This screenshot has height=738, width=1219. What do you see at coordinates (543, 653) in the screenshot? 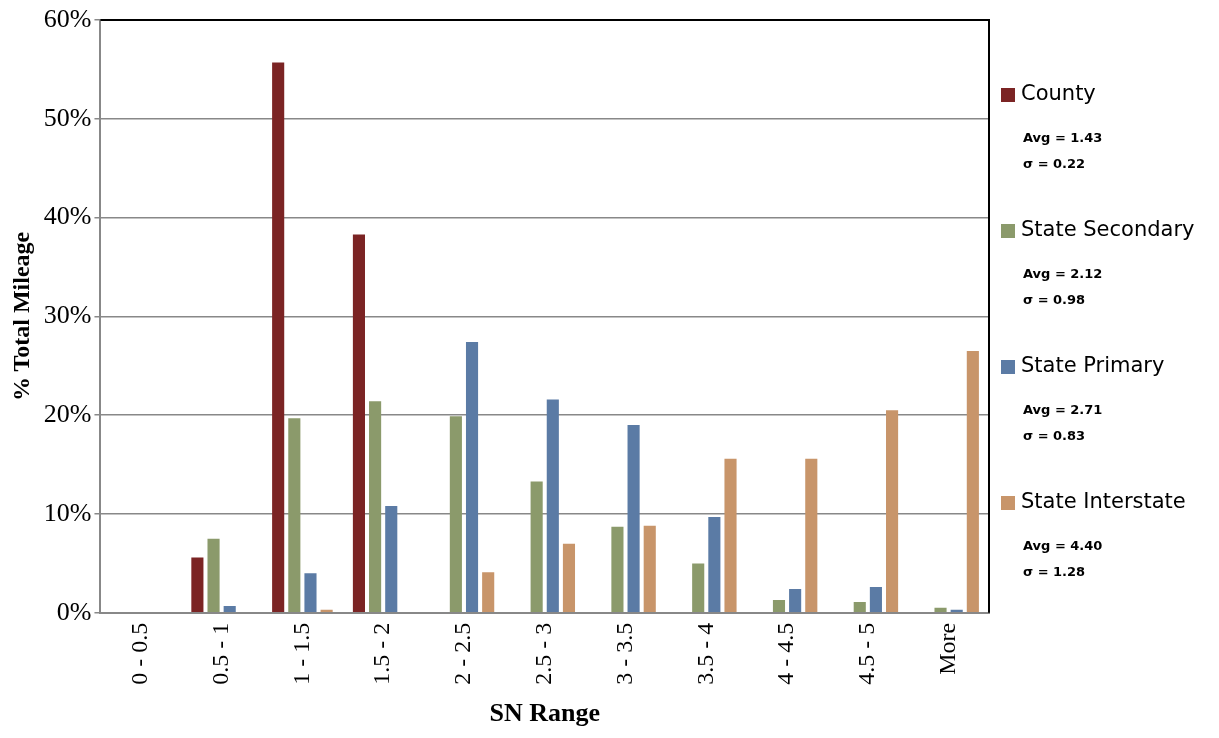
I see `x-tick-label: 2.5 - 3` at bounding box center [543, 653].